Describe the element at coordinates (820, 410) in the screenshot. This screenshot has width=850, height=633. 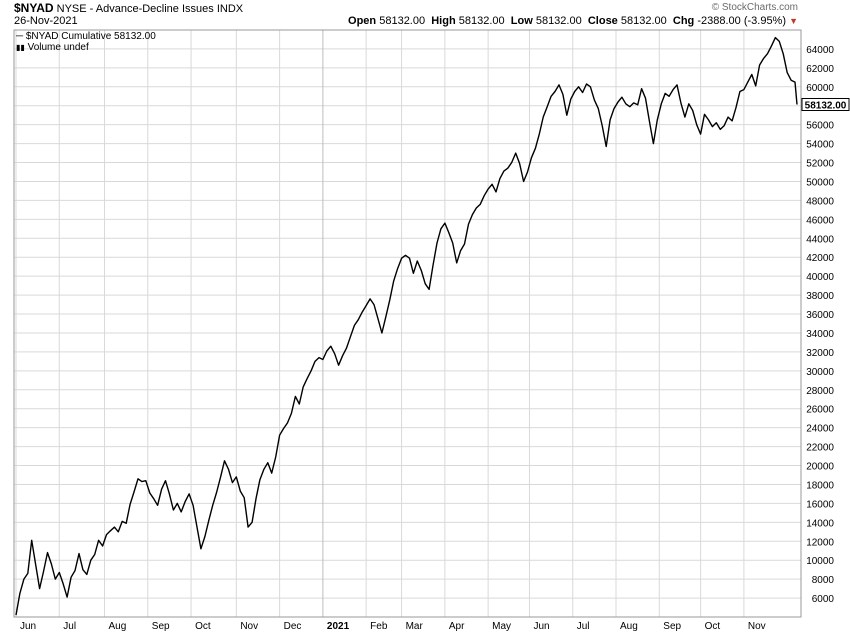
I see `y-tick-label: 26000` at that location.